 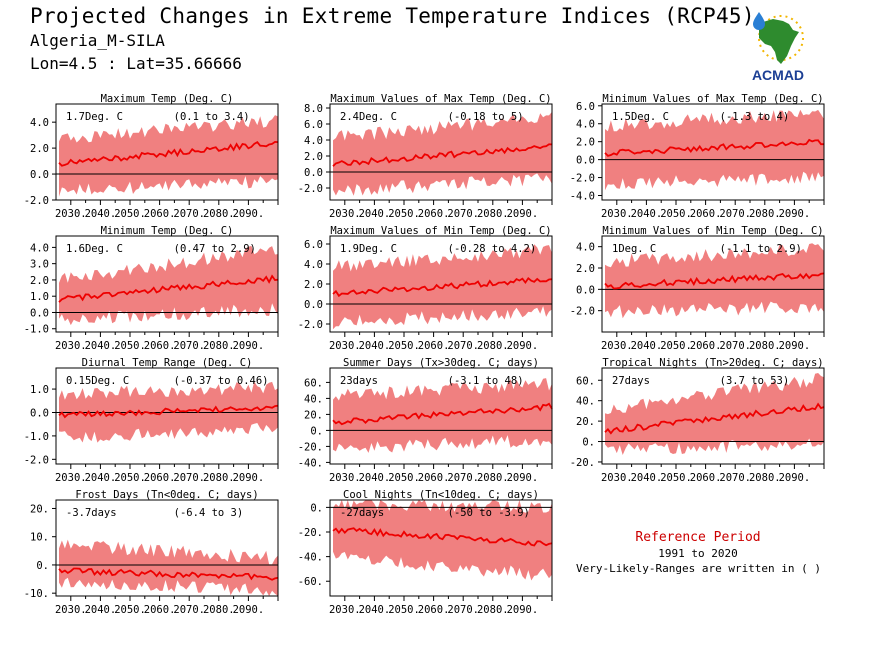 I want to click on sun-rays-icon, so click(x=781, y=38).